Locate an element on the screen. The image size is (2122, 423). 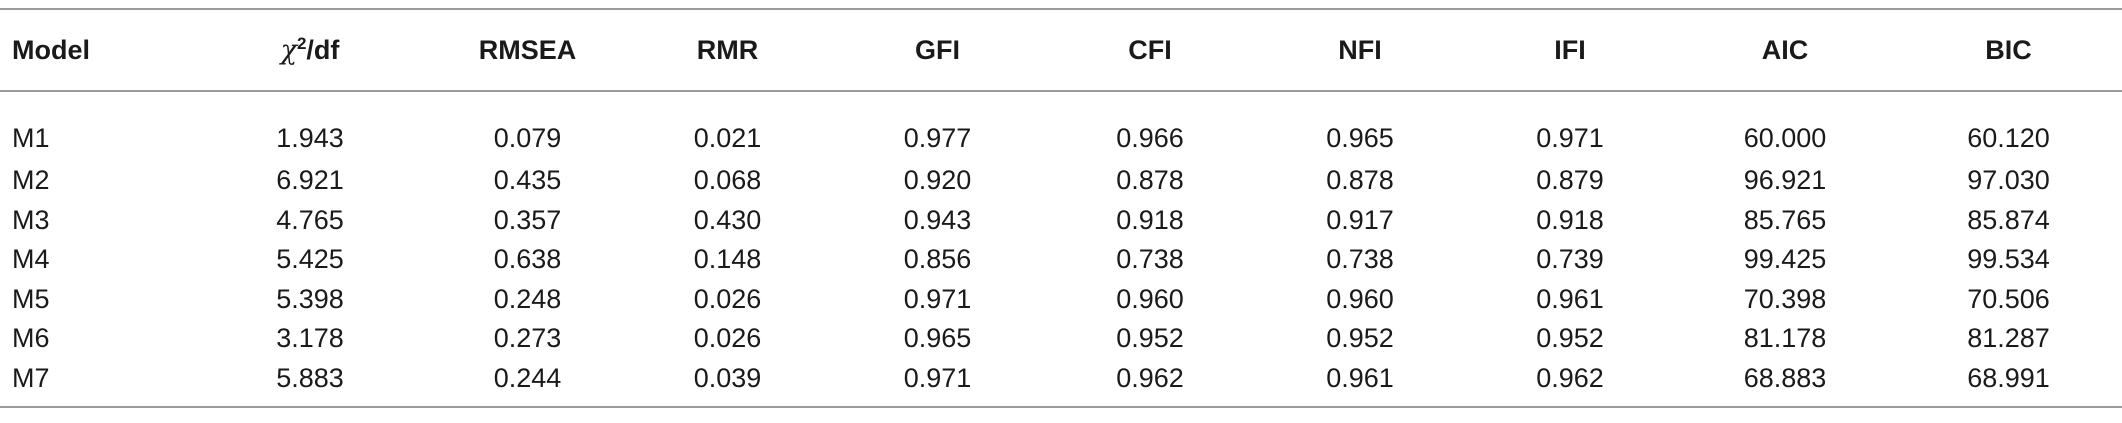
cell-bic: 70.506 is located at coordinates (2008, 298).